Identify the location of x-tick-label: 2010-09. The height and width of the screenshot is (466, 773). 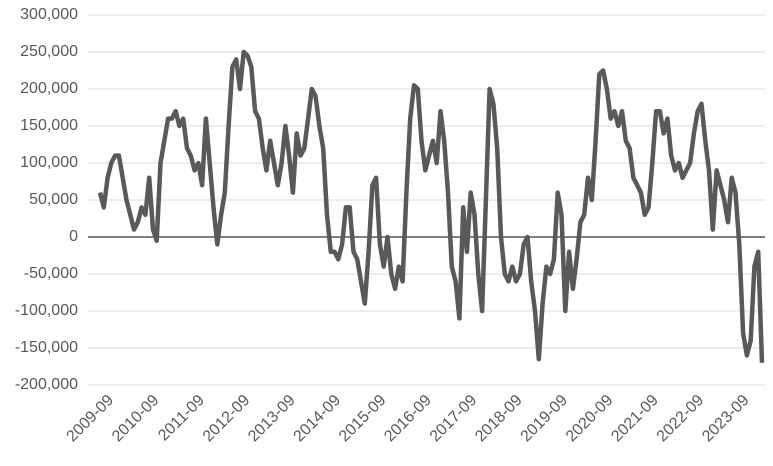
(136, 419).